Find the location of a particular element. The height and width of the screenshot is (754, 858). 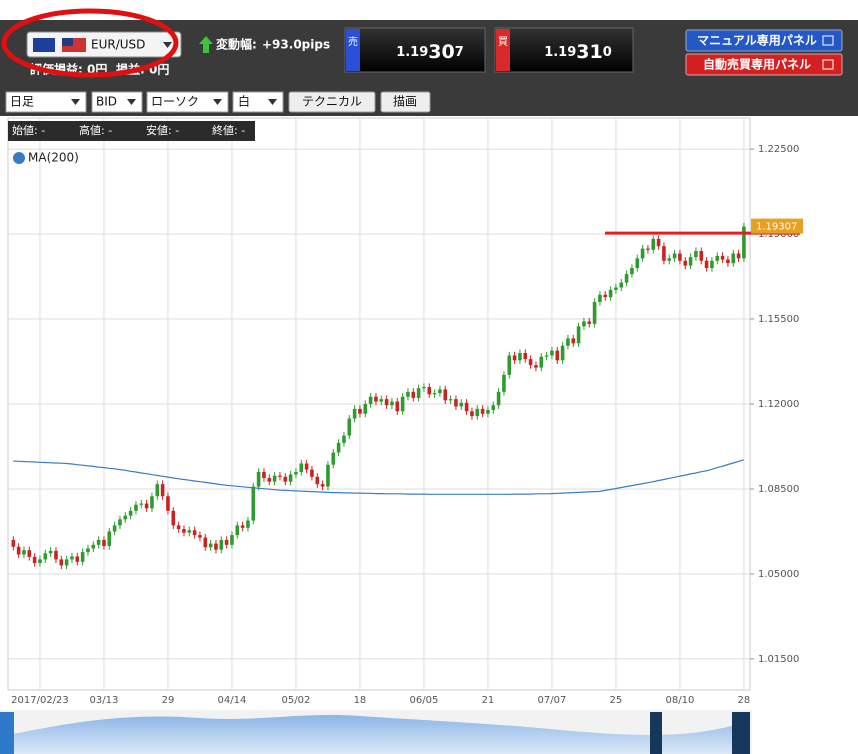

sell-label: 売 is located at coordinates (353, 41).